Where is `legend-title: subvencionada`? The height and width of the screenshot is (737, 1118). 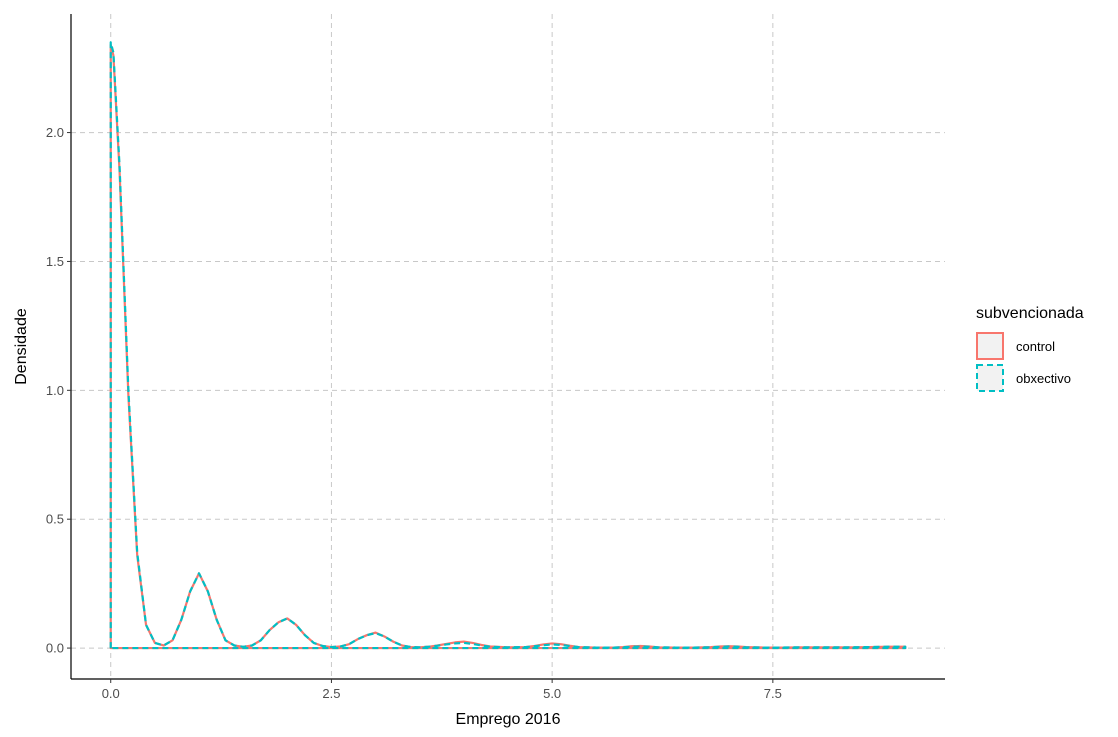
legend-title: subvencionada is located at coordinates (1030, 313).